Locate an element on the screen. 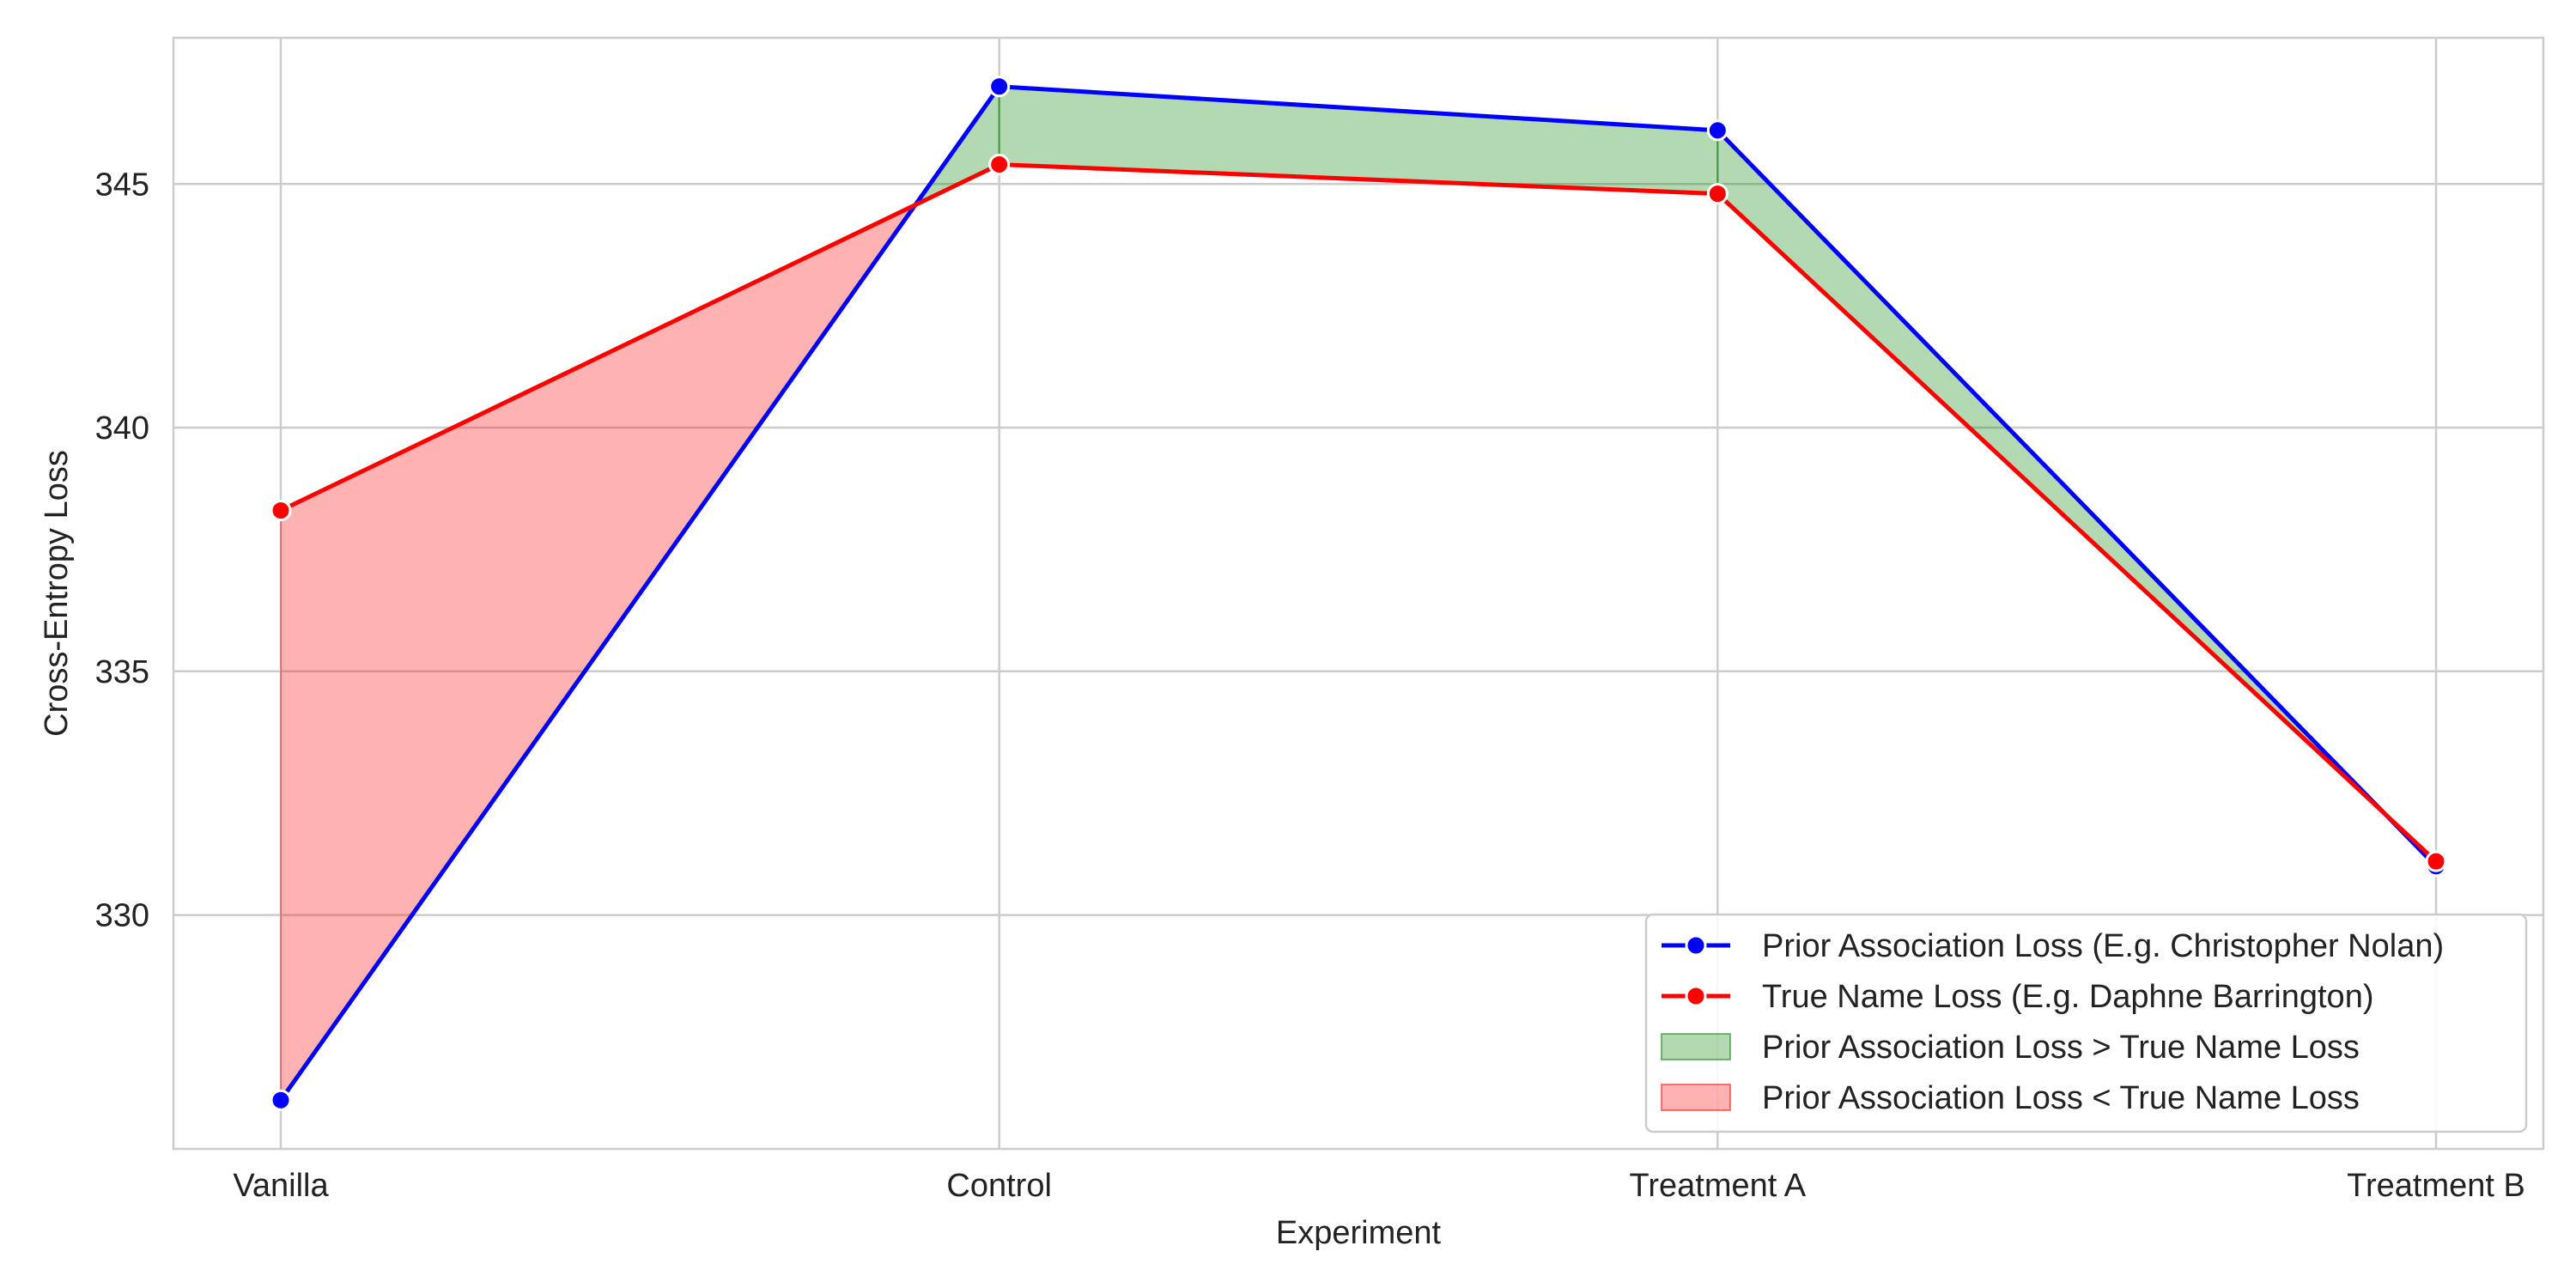 The image size is (2576, 1288). legend-label: True Name Loss (E.g. Daphne Barrington) is located at coordinates (2068, 997).